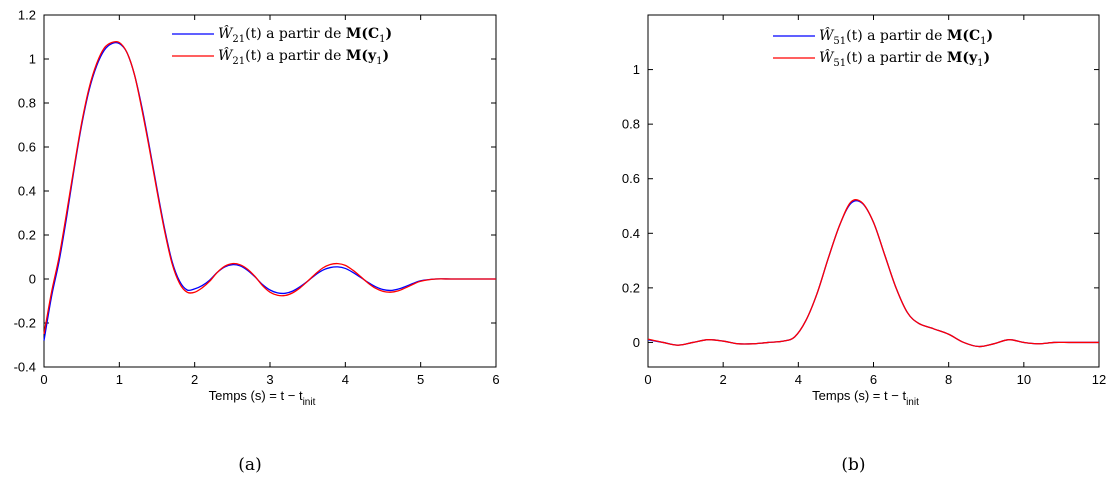 This screenshot has width=1115, height=478. I want to click on legend-label-2: Ŵ21(t) a partir de M(y1), so click(303, 56).